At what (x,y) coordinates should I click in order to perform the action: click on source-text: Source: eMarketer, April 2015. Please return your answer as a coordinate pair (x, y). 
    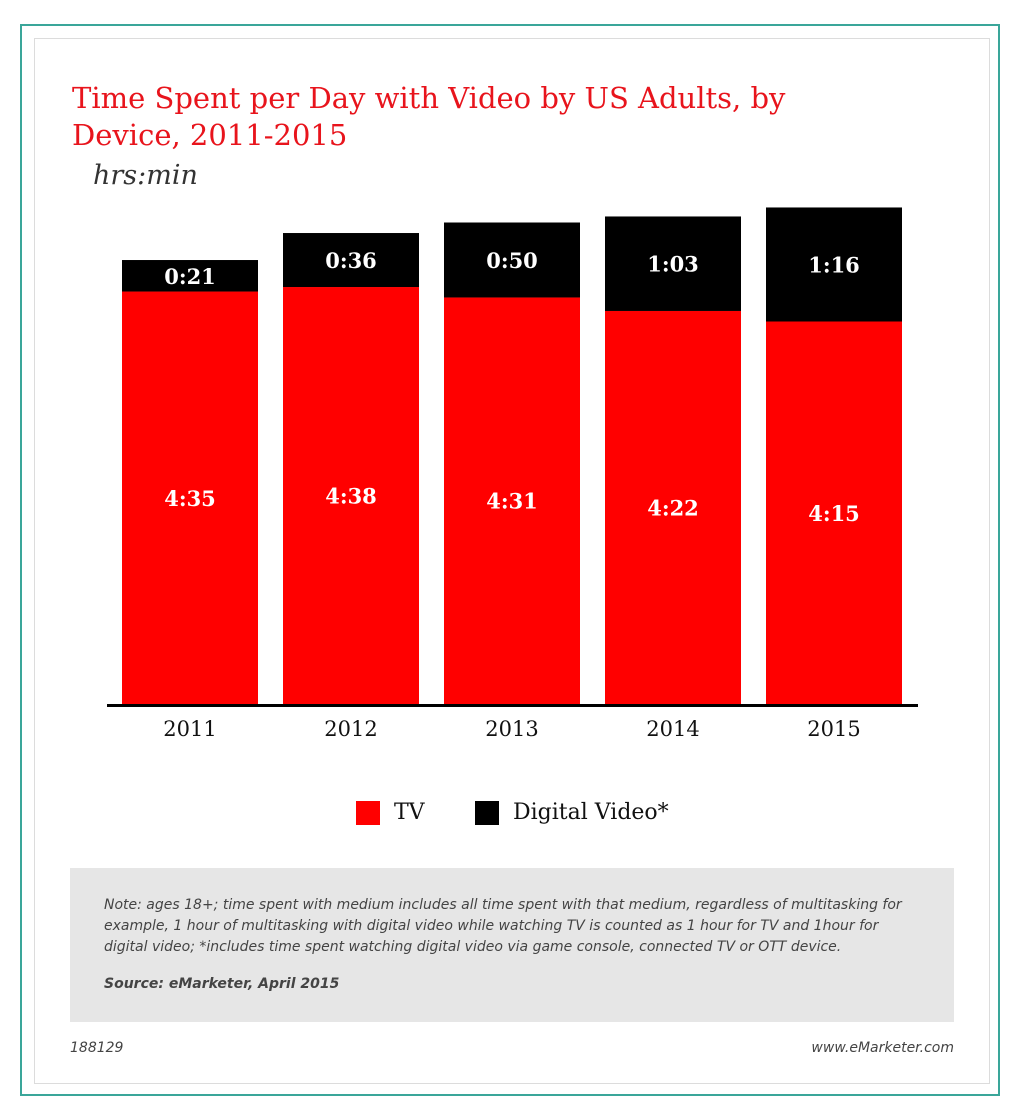
    Looking at the image, I should click on (222, 984).